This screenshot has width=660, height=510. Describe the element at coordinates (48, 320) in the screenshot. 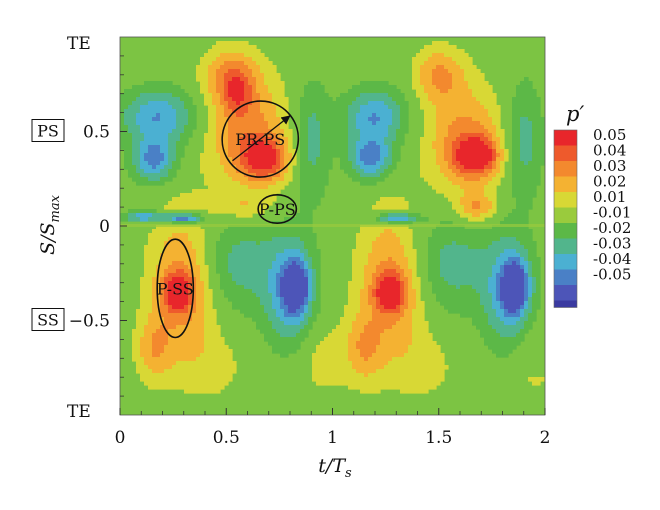

I see `surface-label: SS` at that location.